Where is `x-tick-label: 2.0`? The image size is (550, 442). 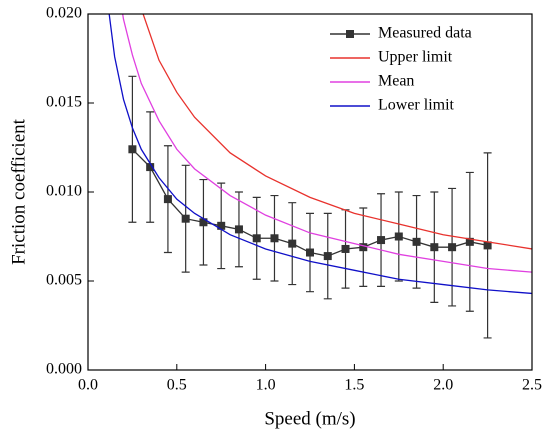 x-tick-label: 2.0 is located at coordinates (443, 385).